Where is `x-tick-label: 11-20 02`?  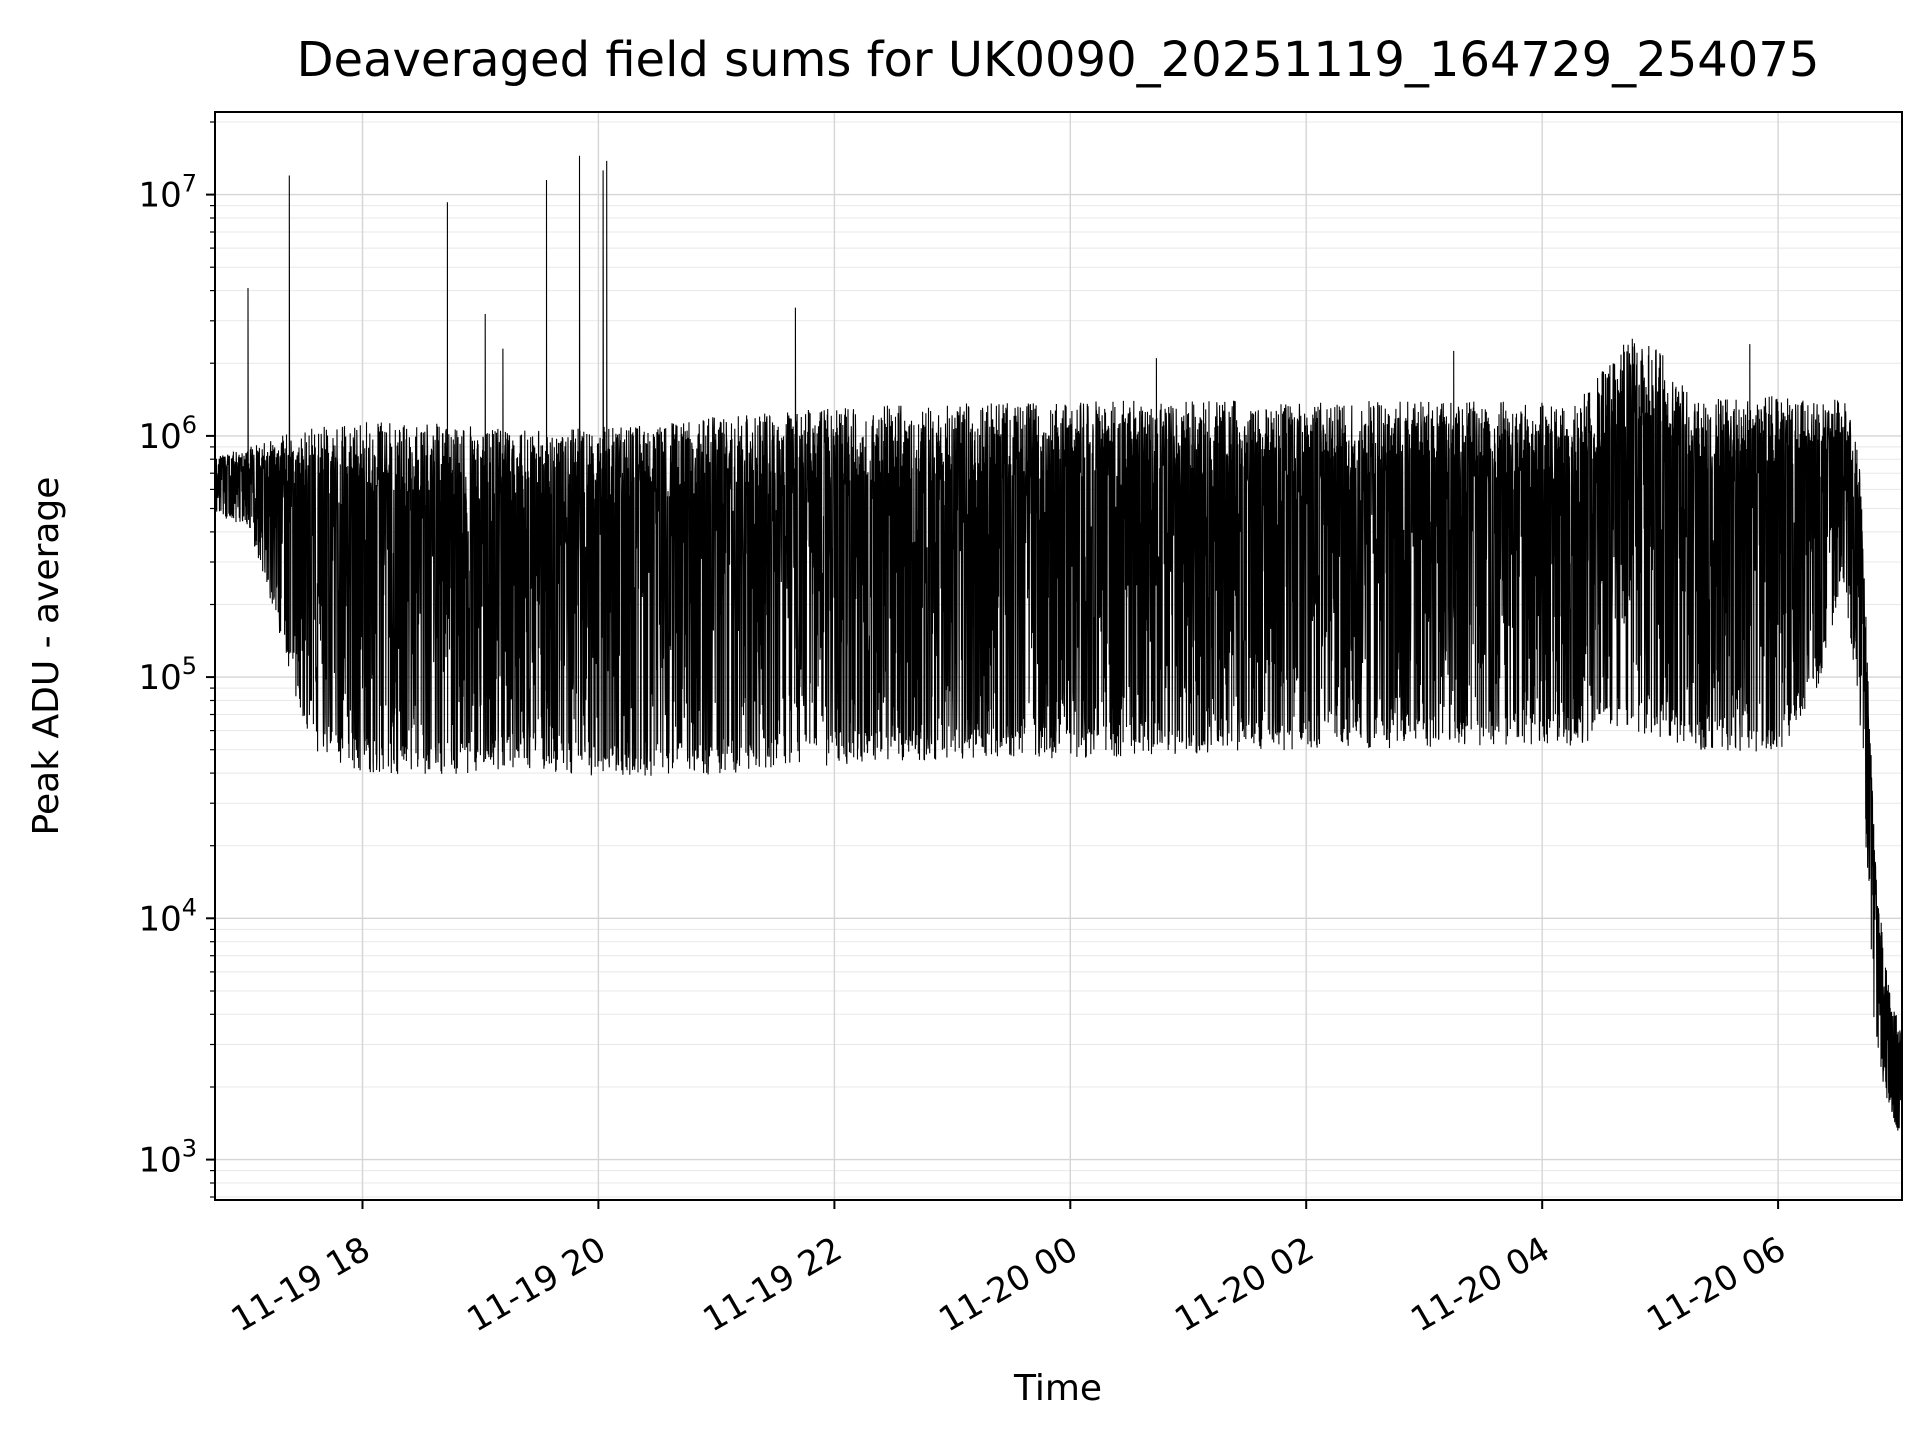
x-tick-label: 11-20 02 is located at coordinates (1244, 1284).